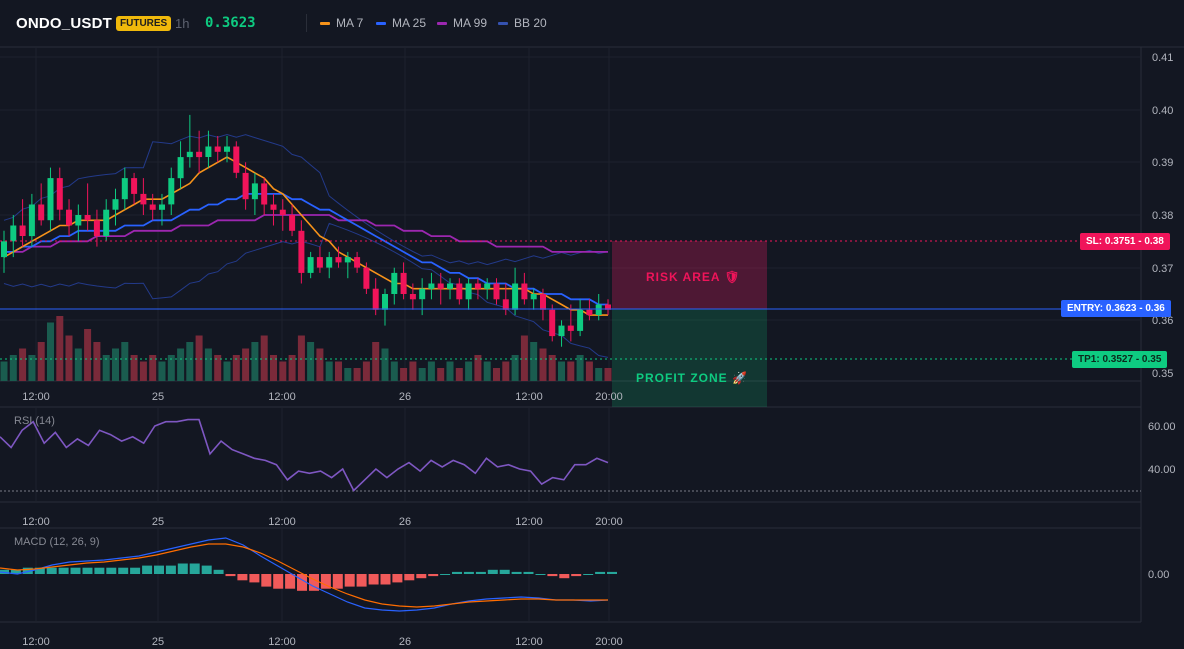  I want to click on time-tick-2-2: 12:00, so click(282, 642).